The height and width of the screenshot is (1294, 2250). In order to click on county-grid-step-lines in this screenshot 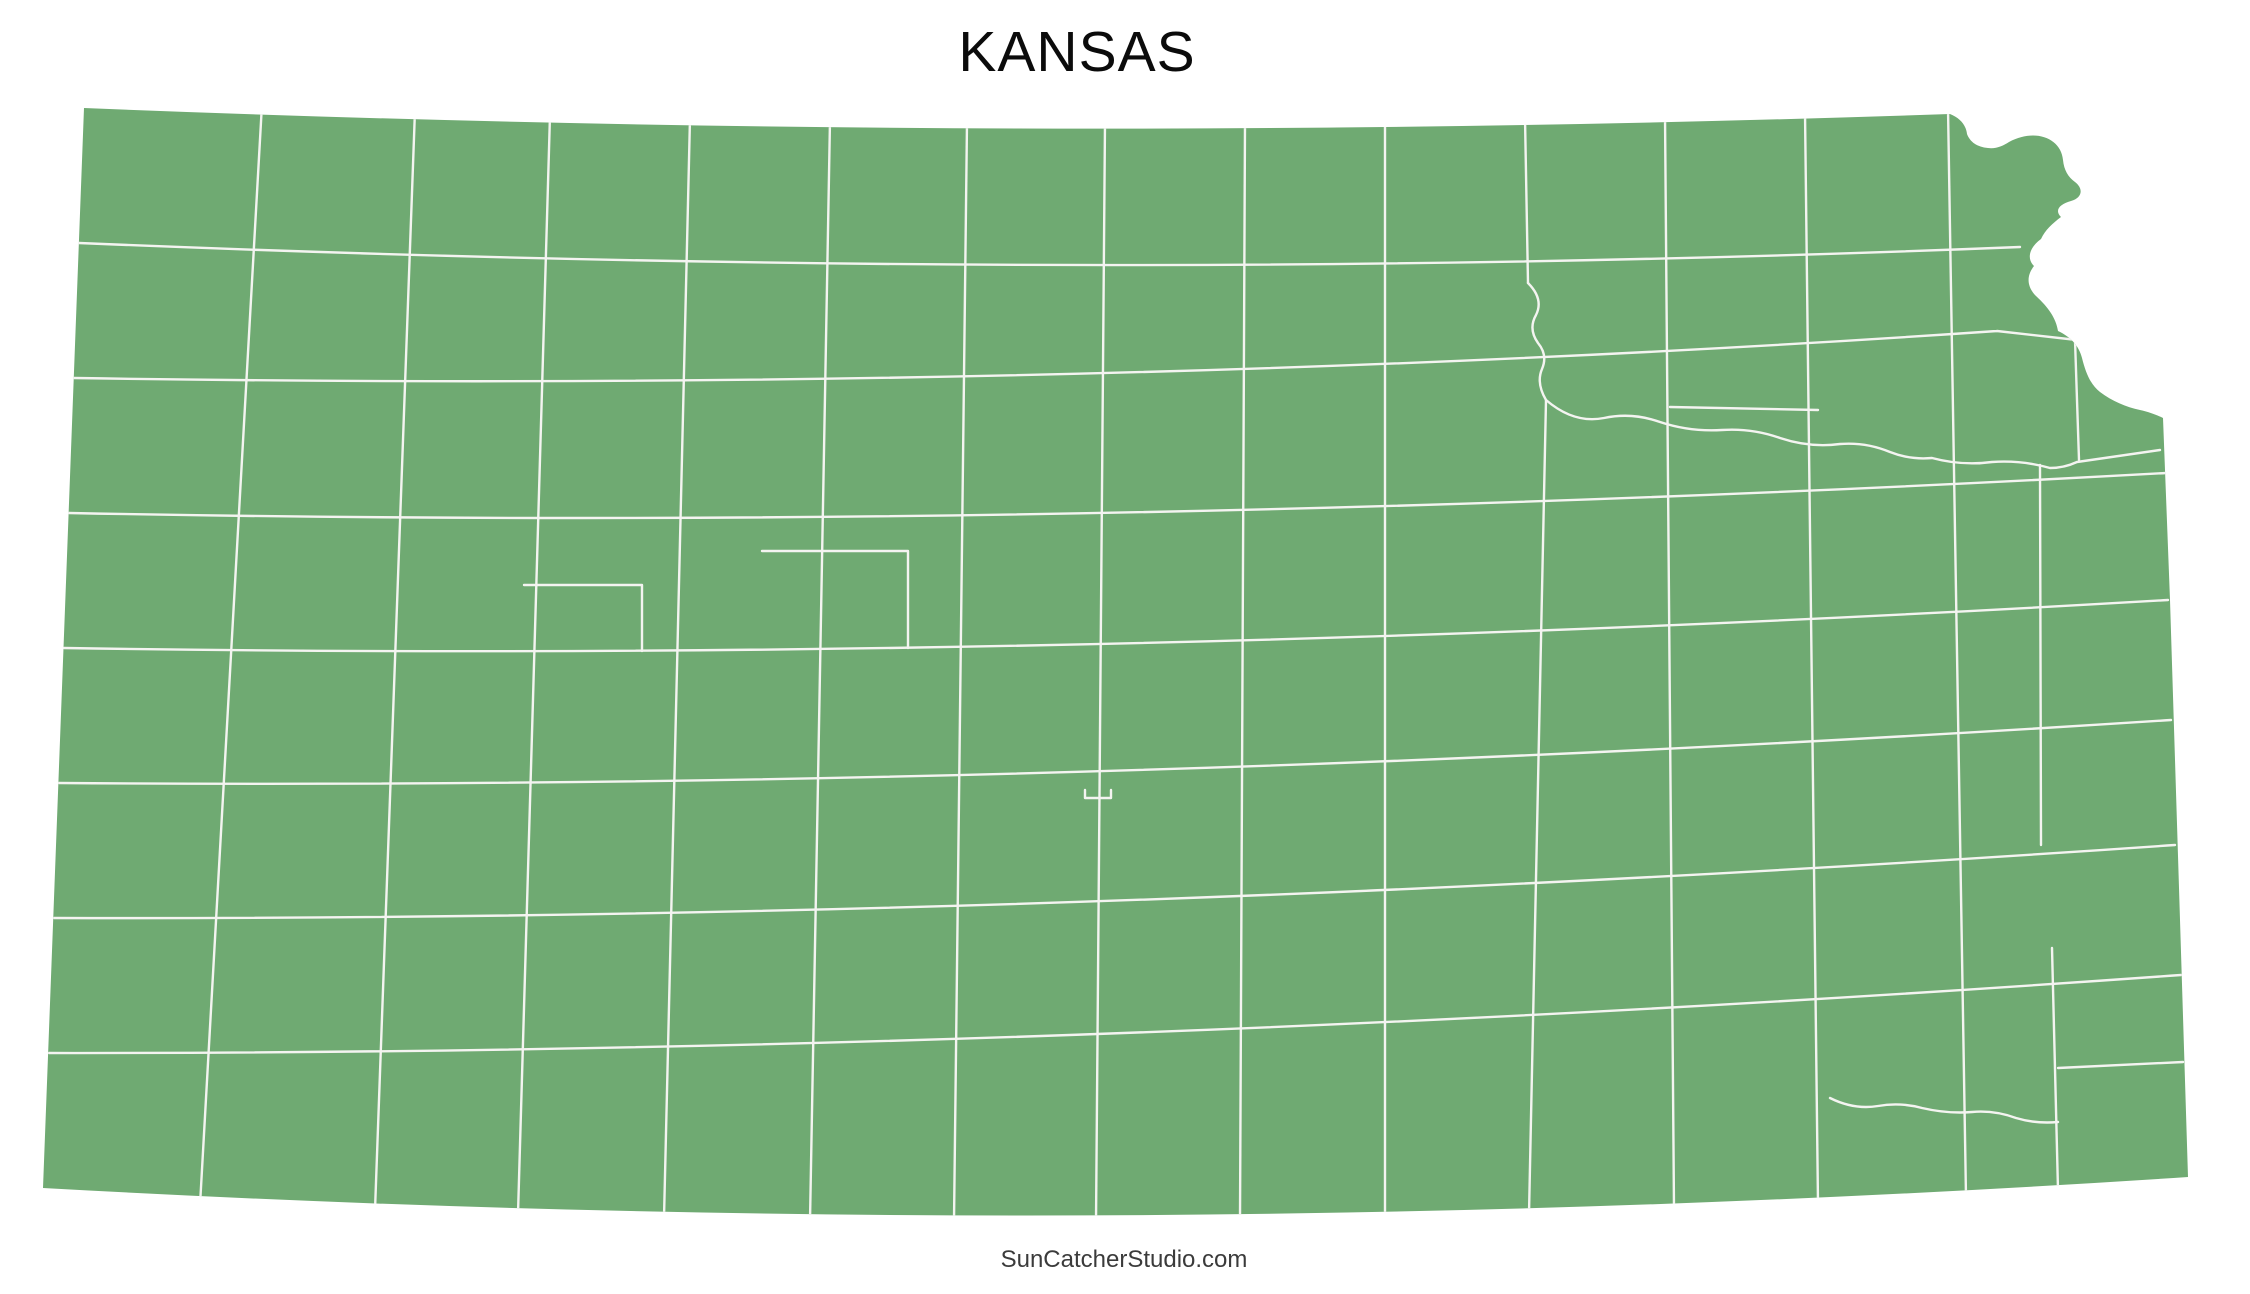, I will do `click(817, 674)`.